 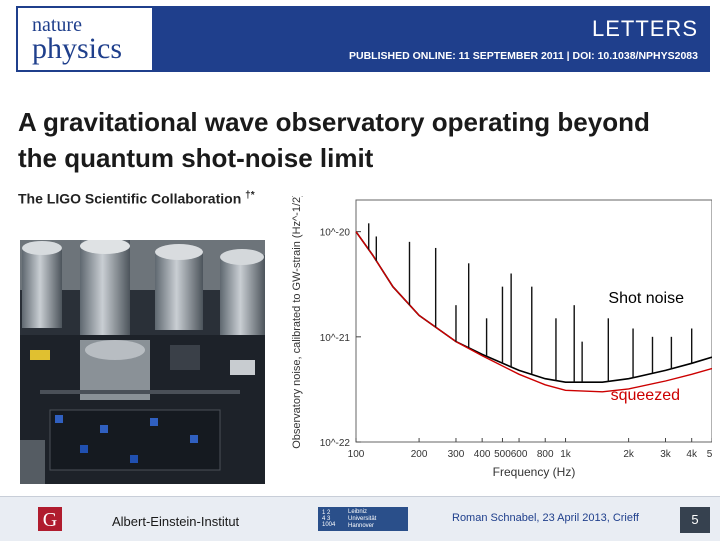 What do you see at coordinates (332, 519) in the screenshot?
I see `university-logo-mark: 1 2 4 3 1004` at bounding box center [332, 519].